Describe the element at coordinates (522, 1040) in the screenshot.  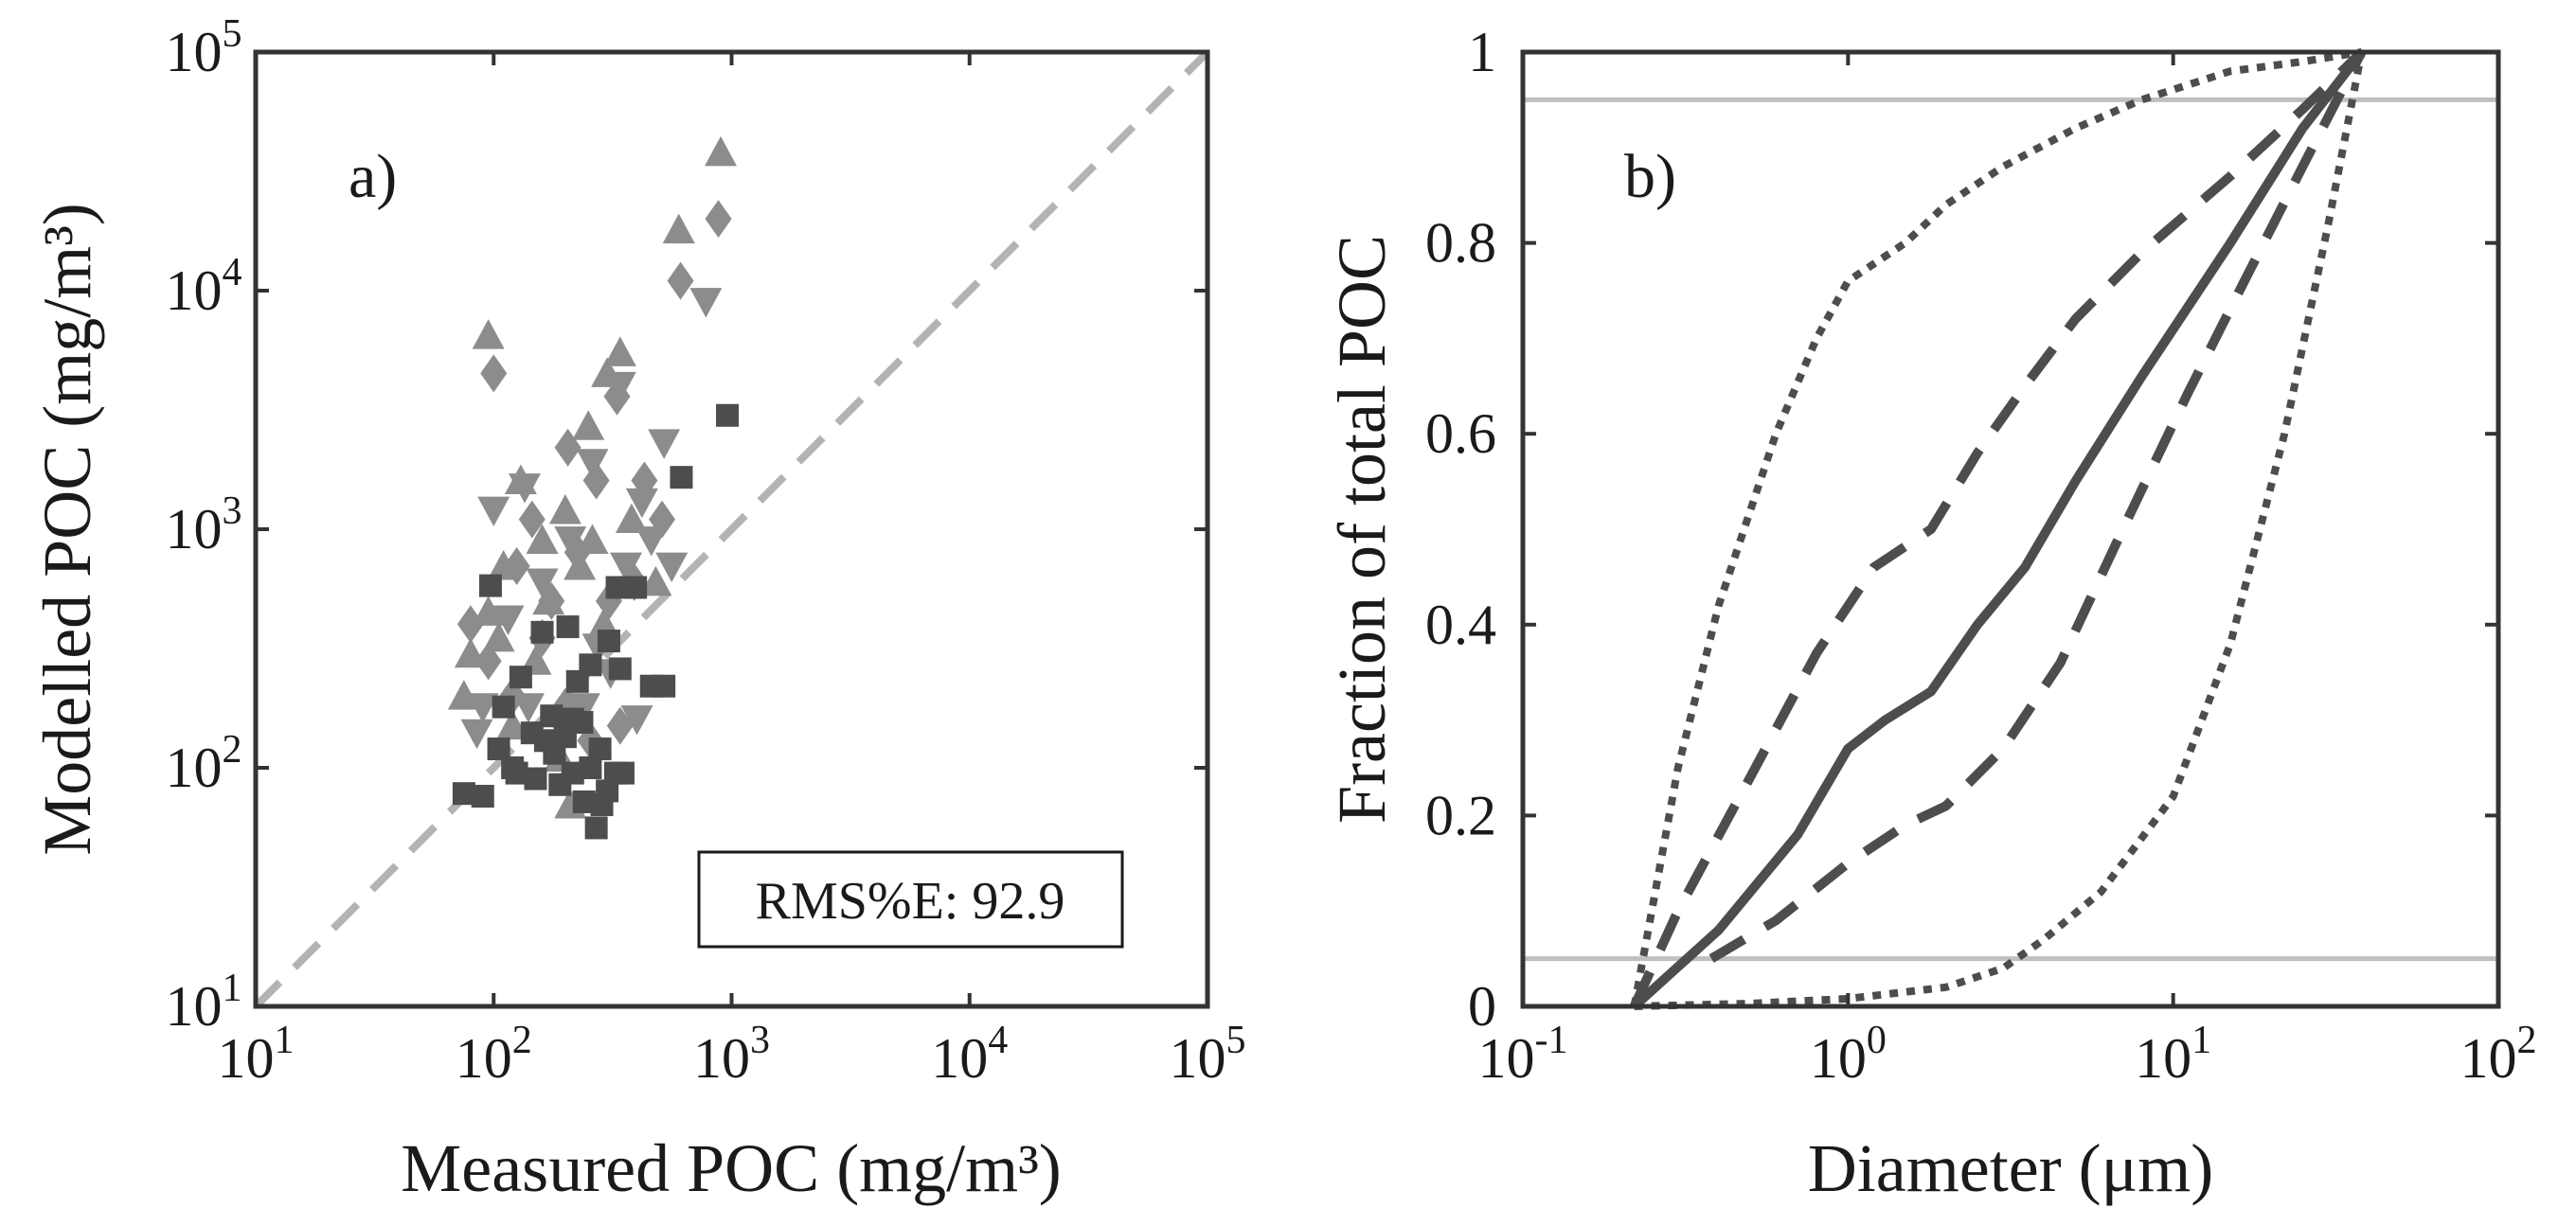
I see `x-tick-label-exponent: 2` at that location.